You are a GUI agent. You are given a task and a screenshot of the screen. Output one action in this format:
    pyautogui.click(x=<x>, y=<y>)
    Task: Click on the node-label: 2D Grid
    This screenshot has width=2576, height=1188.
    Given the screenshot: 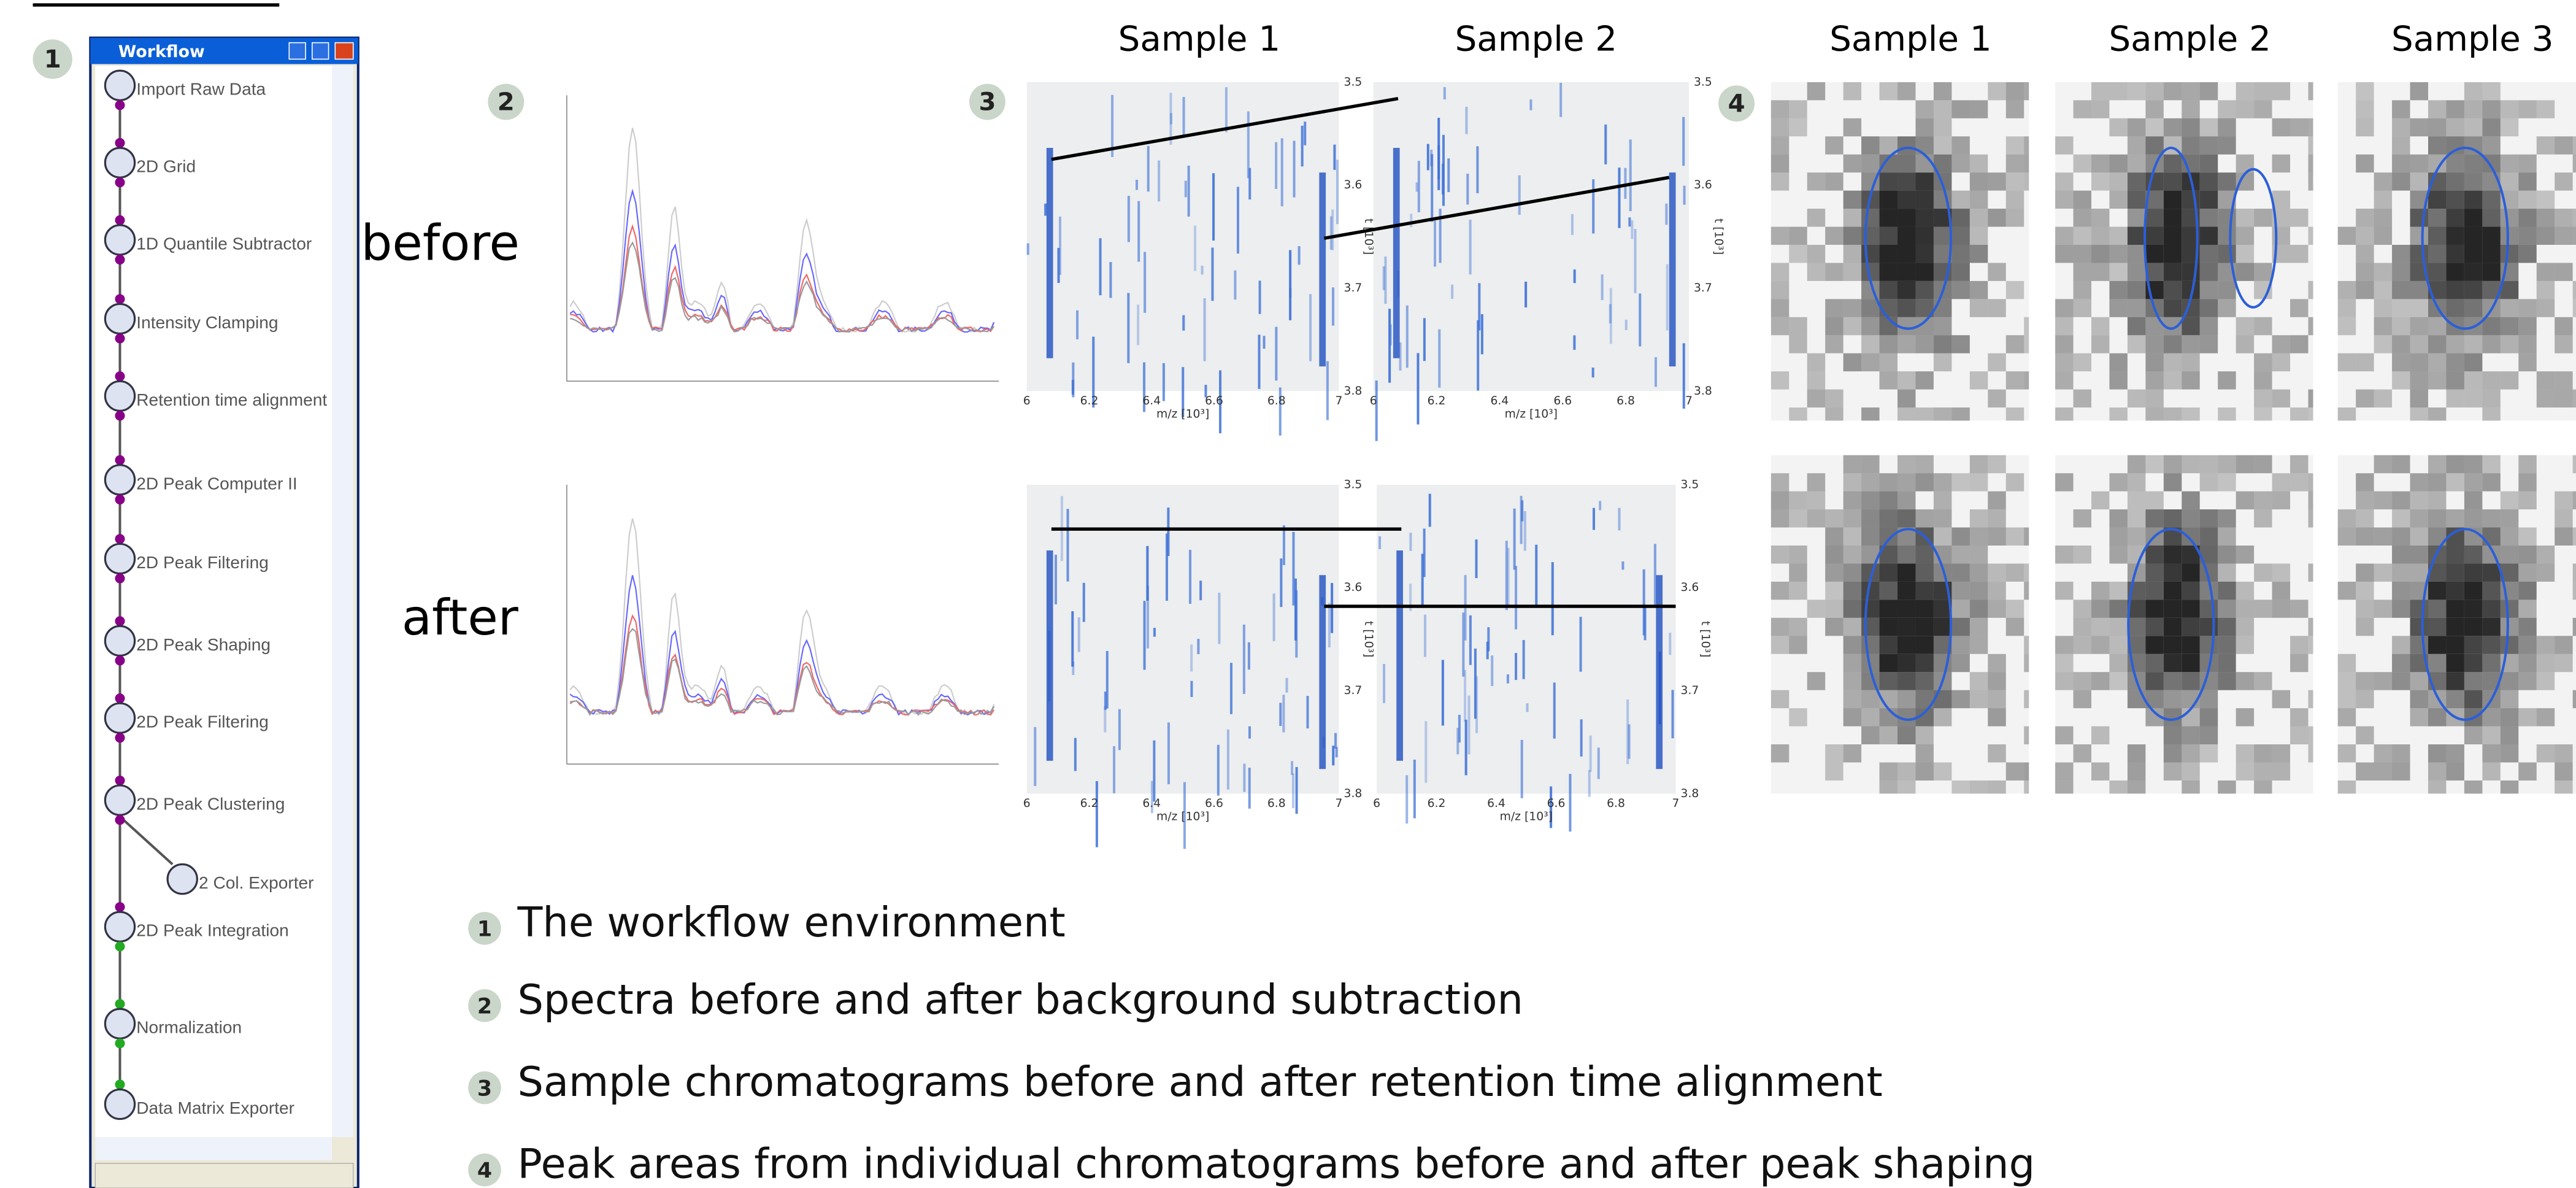 What is the action you would take?
    pyautogui.click(x=166, y=166)
    